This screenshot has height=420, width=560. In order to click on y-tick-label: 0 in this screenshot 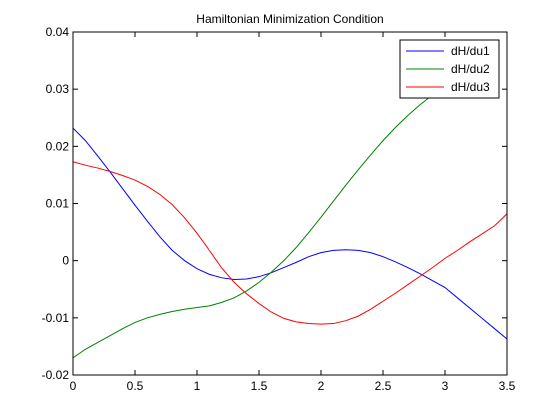, I will do `click(65, 261)`.